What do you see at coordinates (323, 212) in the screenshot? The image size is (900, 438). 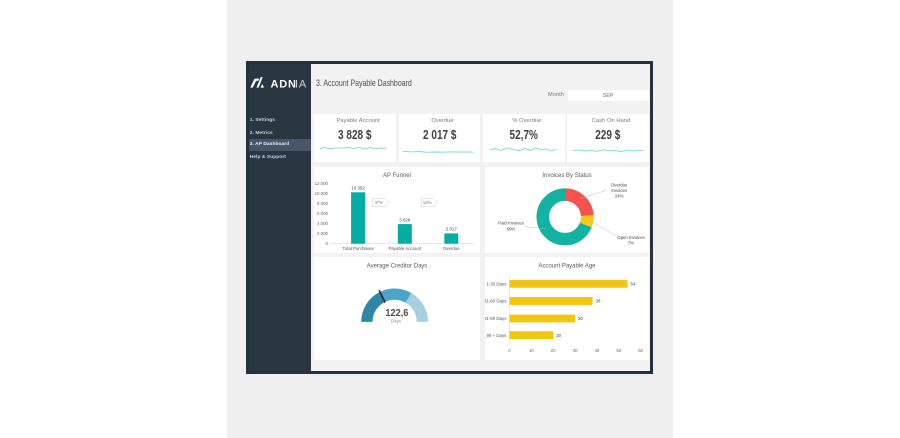 I see `svg-text: 6 000` at bounding box center [323, 212].